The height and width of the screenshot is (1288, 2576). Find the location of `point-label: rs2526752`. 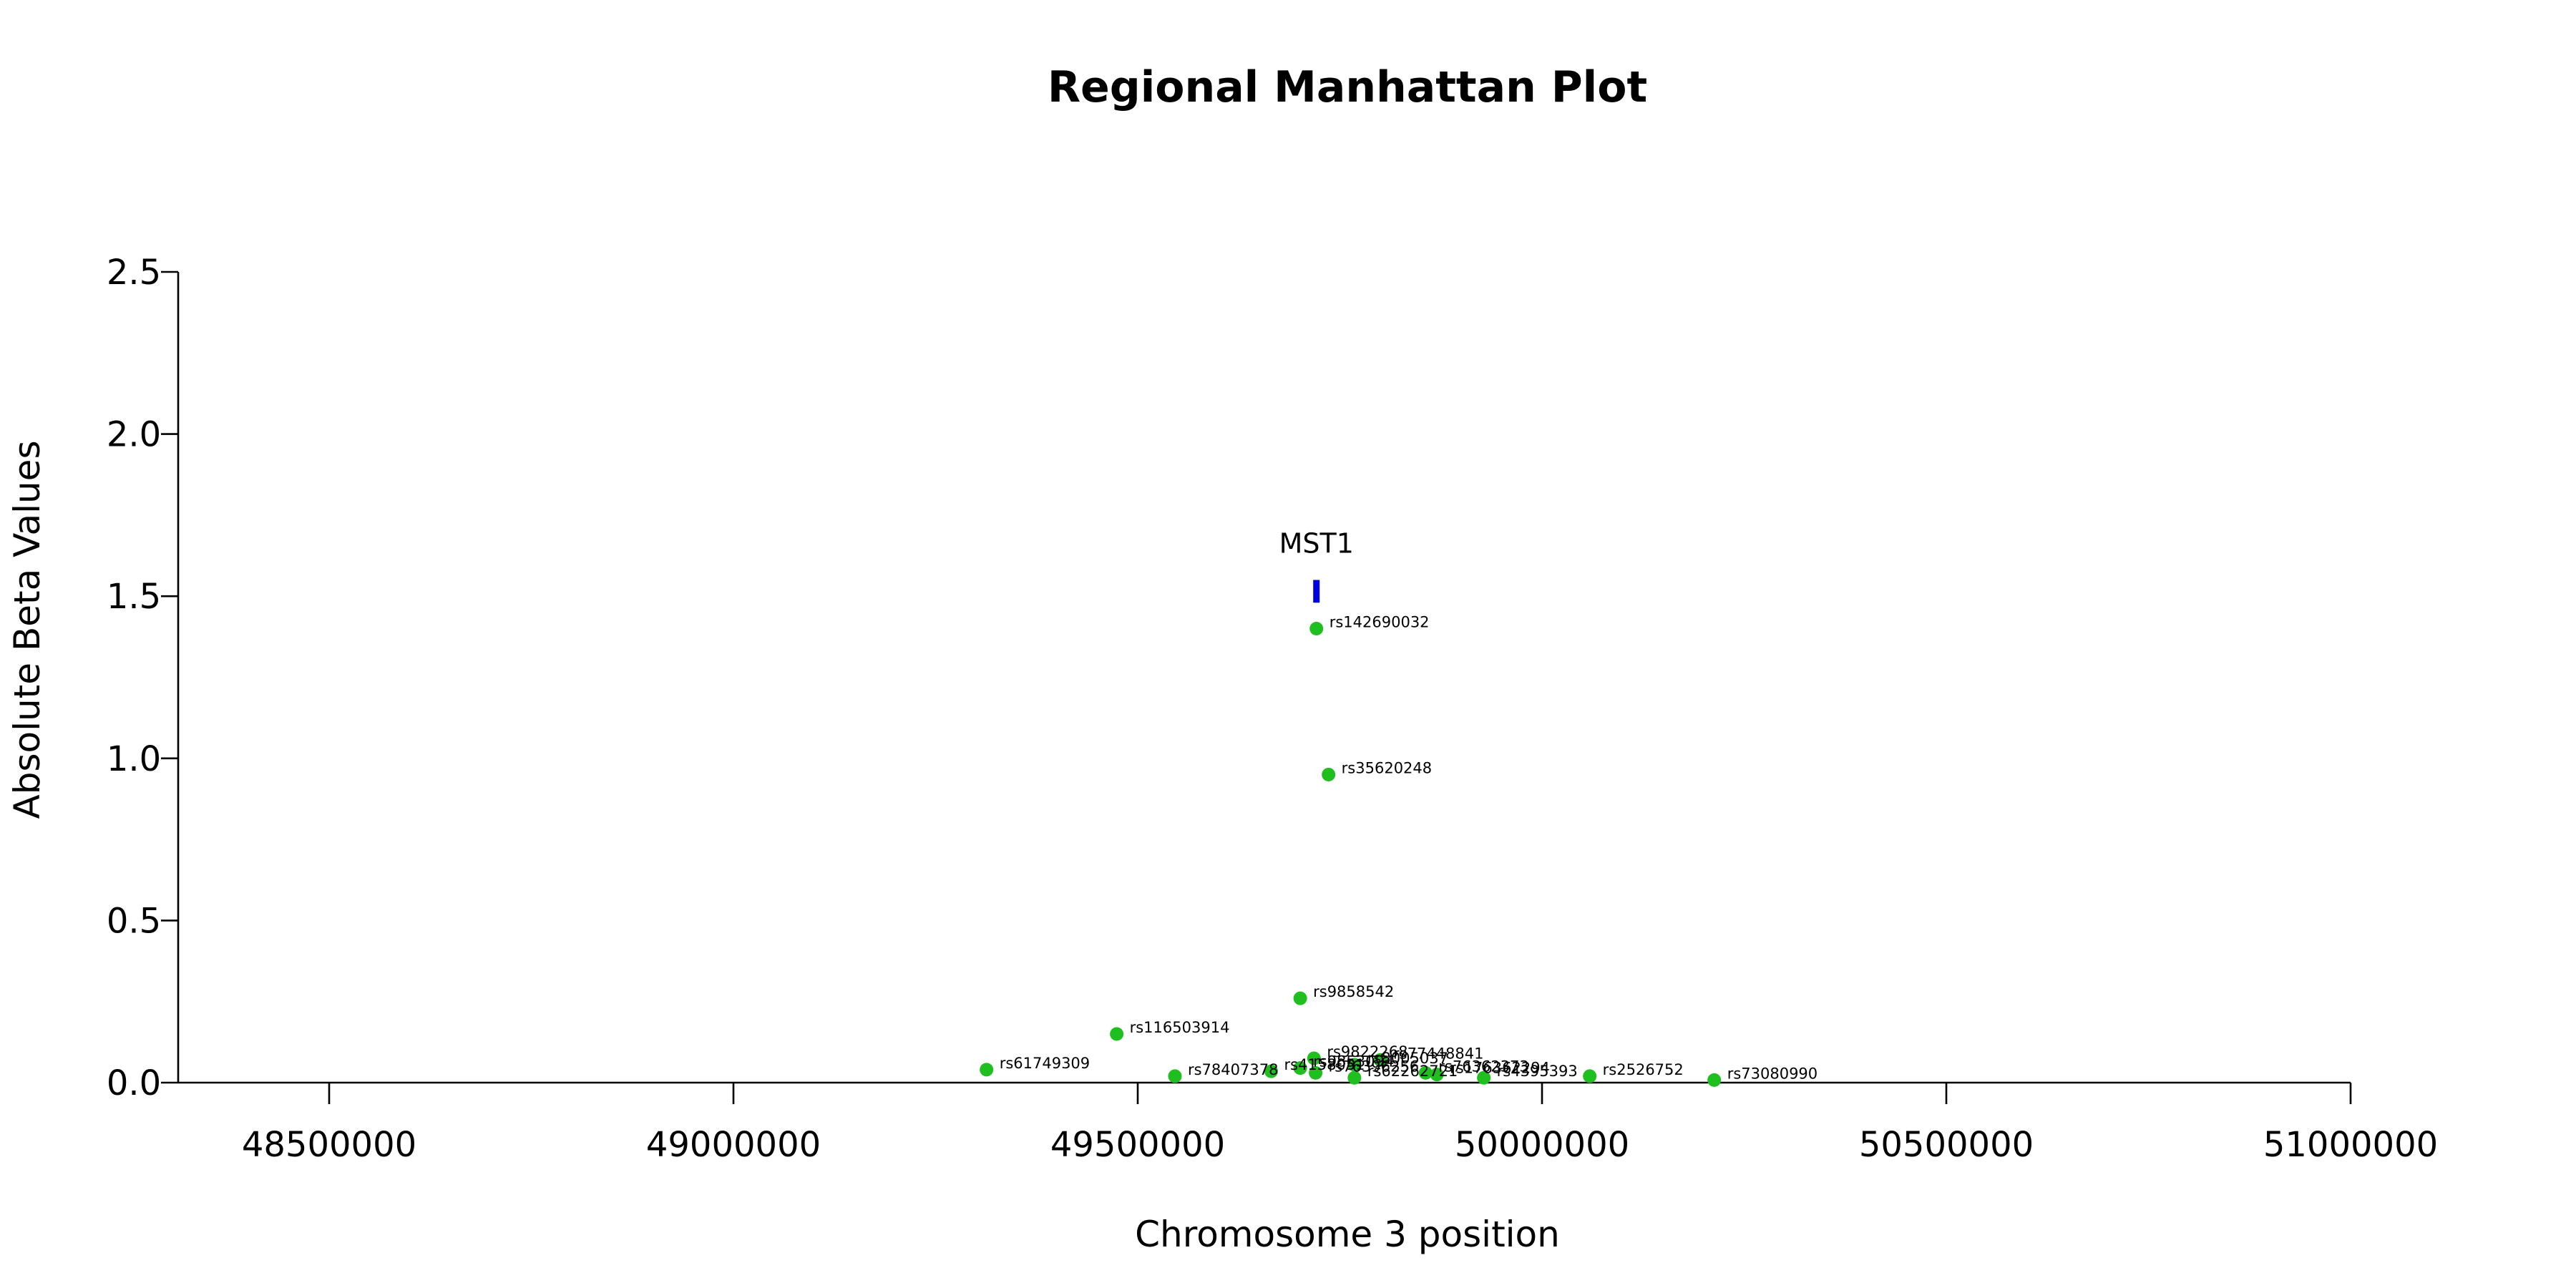

point-label: rs2526752 is located at coordinates (1643, 1069).